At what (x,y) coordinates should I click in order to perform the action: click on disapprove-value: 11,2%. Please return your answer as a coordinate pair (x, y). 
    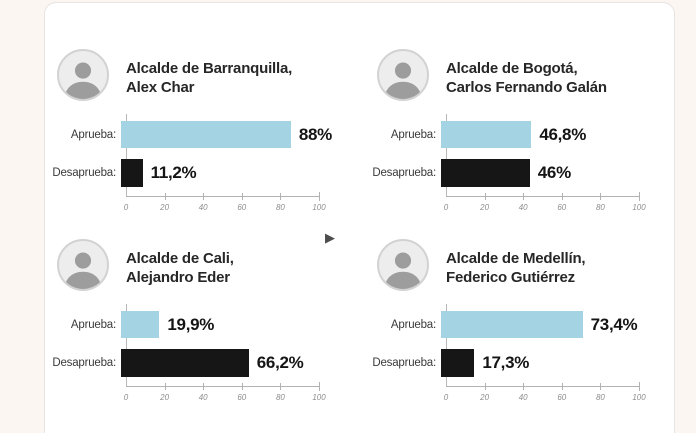
    Looking at the image, I should click on (173, 172).